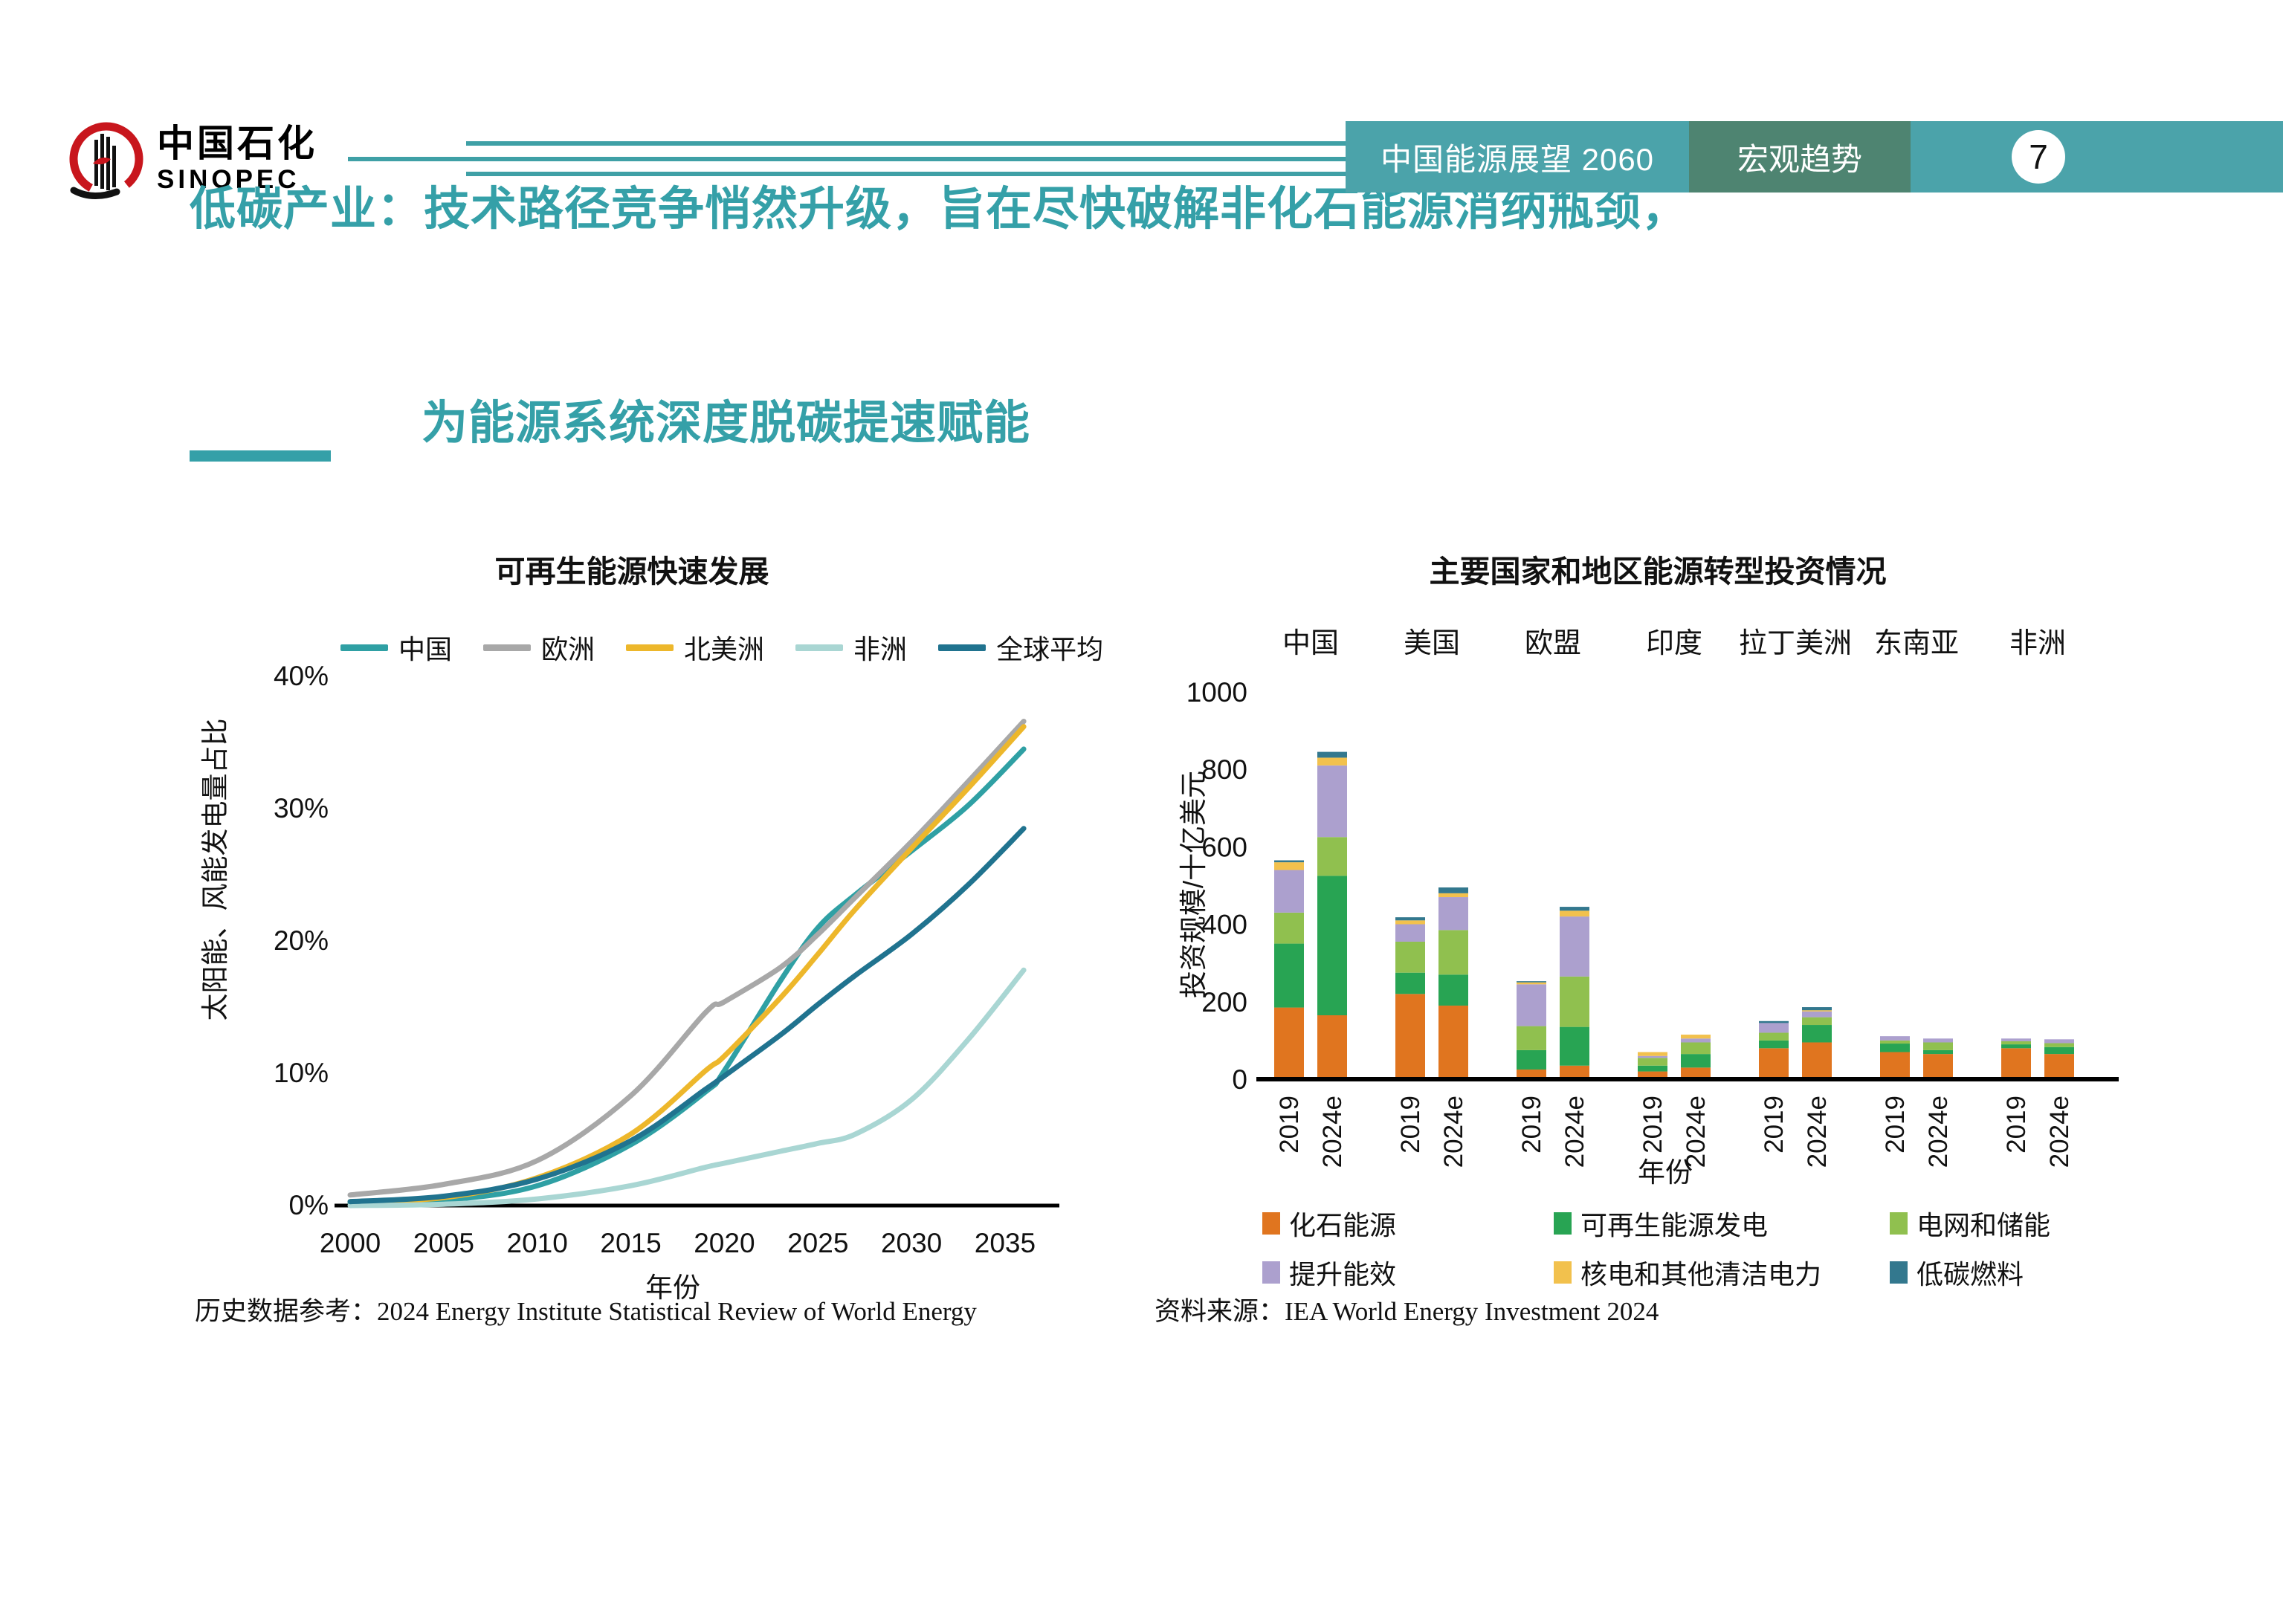  What do you see at coordinates (906, 174) in the screenshot?
I see `header-accent-line-bottom` at bounding box center [906, 174].